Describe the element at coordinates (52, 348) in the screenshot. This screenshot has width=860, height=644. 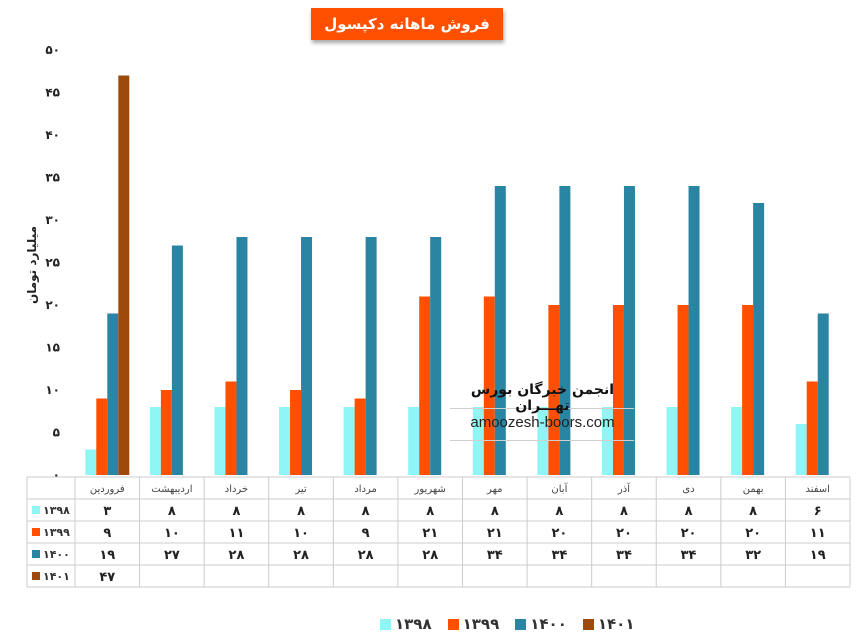
I see `y-tick-label: ۱۵` at that location.